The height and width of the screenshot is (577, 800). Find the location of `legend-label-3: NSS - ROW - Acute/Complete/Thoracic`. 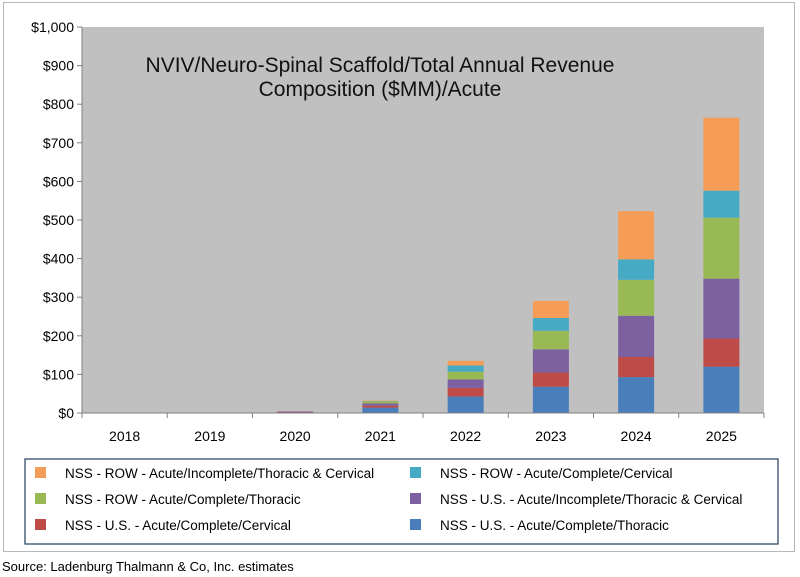

legend-label-3: NSS - ROW - Acute/Complete/Thoracic is located at coordinates (183, 499).